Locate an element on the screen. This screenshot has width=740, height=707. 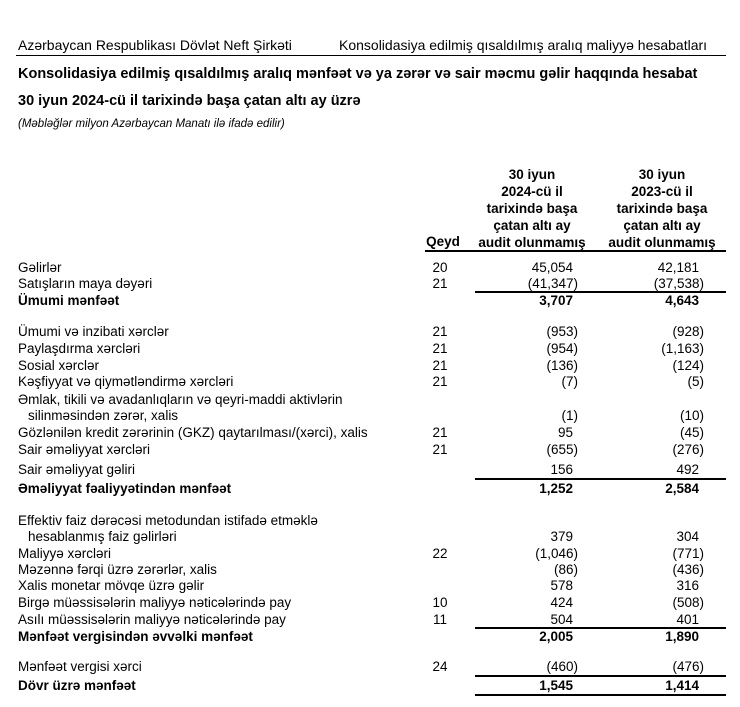
value-2024: 2,005 is located at coordinates (556, 636).